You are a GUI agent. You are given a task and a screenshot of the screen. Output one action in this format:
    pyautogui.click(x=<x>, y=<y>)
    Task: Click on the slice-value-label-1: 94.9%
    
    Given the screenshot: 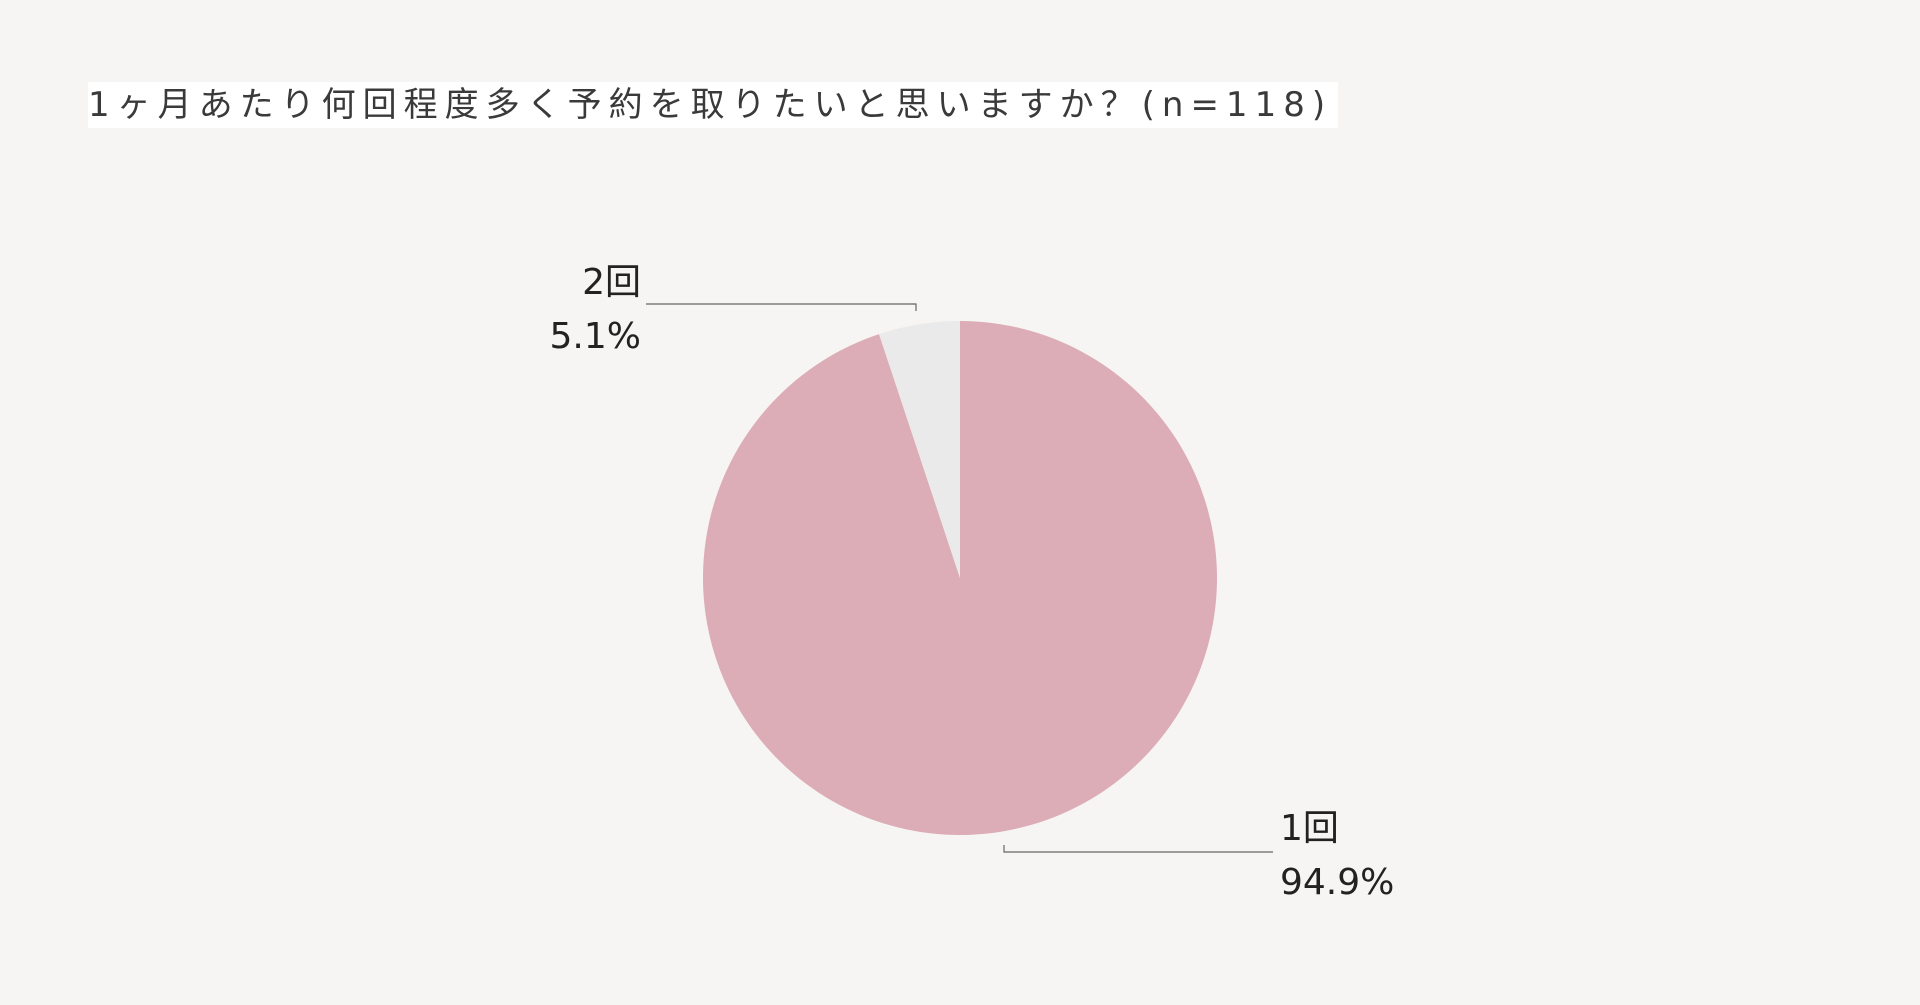 What is the action you would take?
    pyautogui.click(x=1337, y=882)
    